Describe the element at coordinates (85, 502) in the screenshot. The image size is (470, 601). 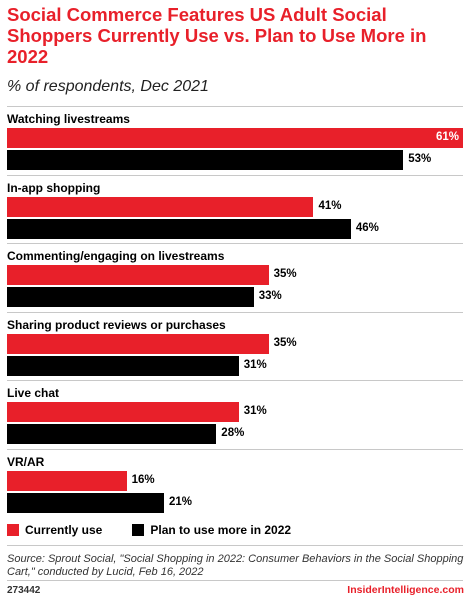
I see `bar-plan-to-use-more-in-2022-vr-ar` at that location.